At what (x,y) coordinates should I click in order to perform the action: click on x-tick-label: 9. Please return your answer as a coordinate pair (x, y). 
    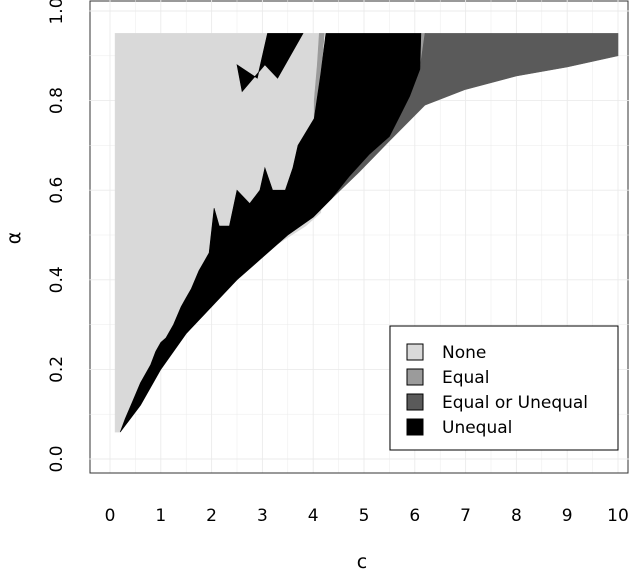
    Looking at the image, I should click on (567, 516).